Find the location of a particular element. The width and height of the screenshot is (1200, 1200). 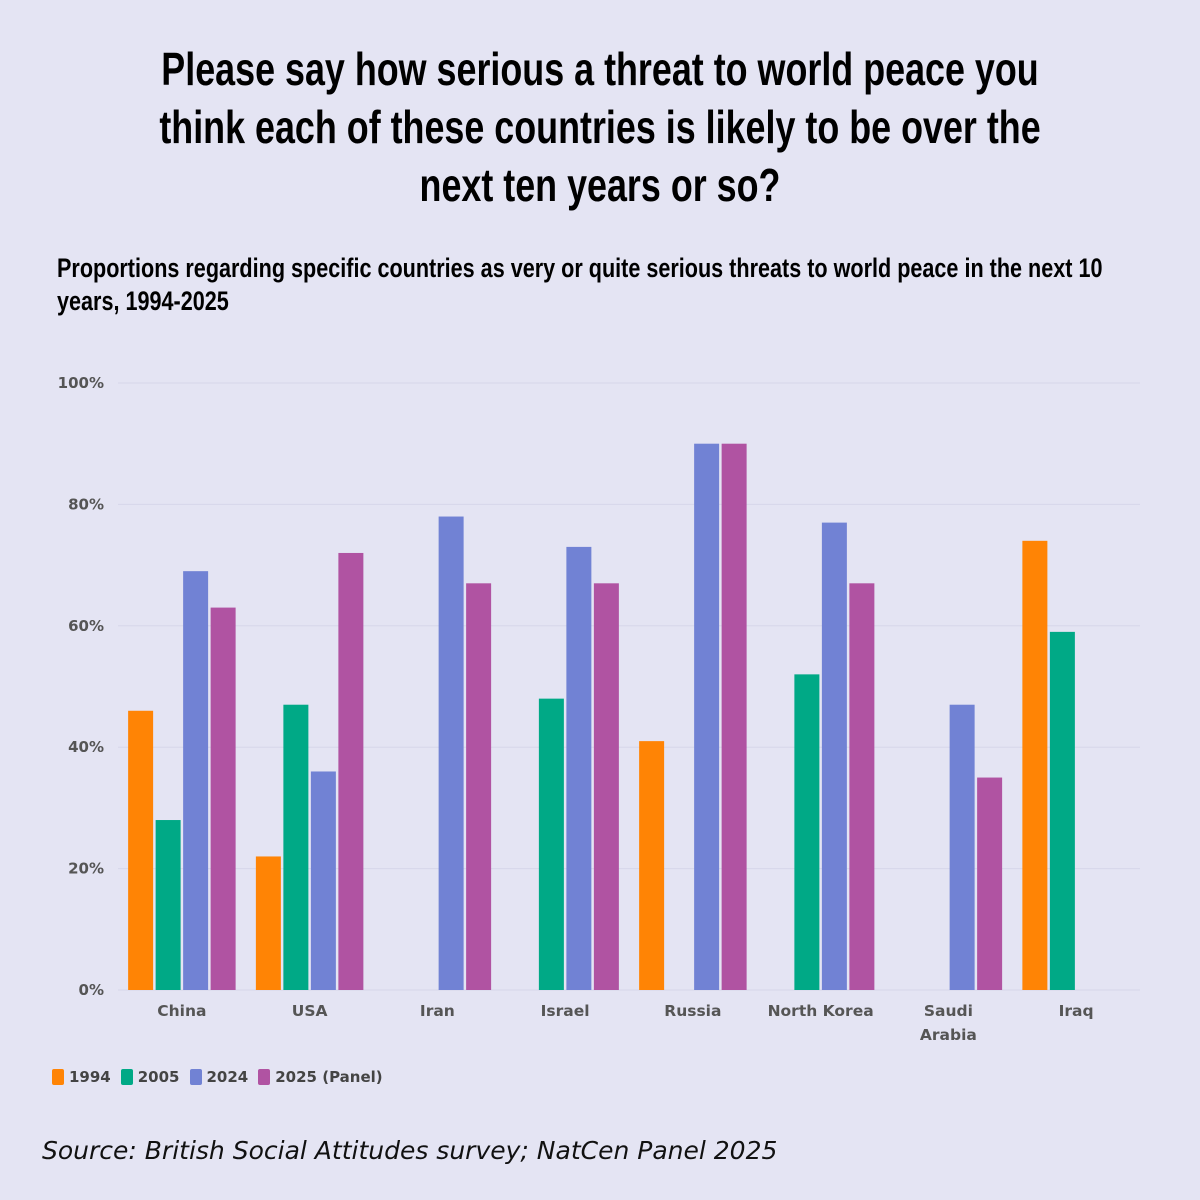

x-tick-label: Iran is located at coordinates (437, 1011).